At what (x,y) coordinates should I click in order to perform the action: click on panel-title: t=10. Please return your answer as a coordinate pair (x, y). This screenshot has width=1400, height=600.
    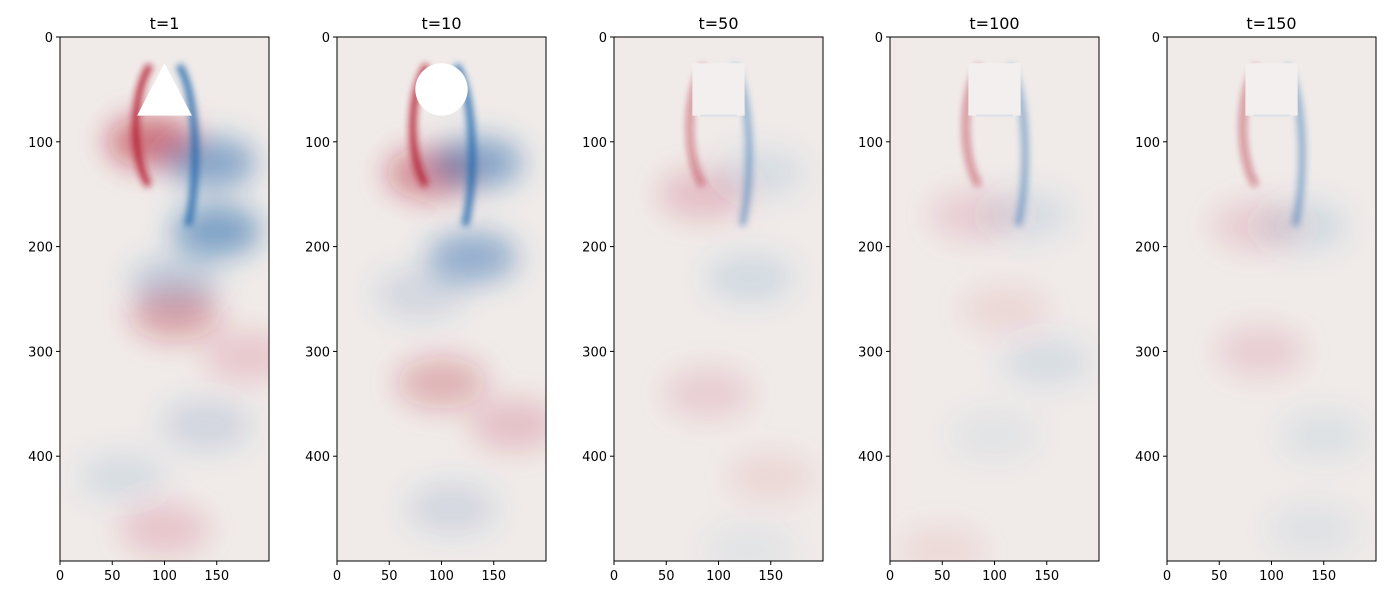
    Looking at the image, I should click on (441, 23).